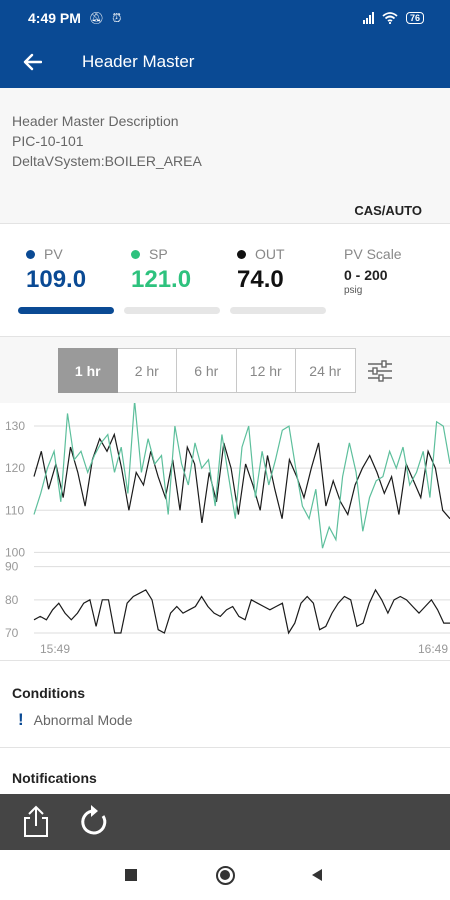  Describe the element at coordinates (135, 254) in the screenshot. I see `sp-dot-icon` at that location.